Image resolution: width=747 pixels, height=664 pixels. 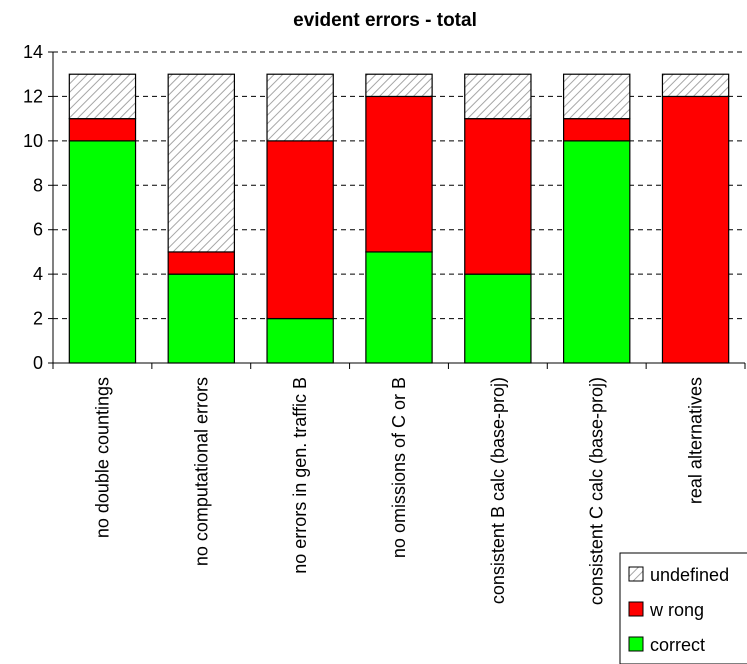 I want to click on category-label: no computational errors, so click(x=201, y=471).